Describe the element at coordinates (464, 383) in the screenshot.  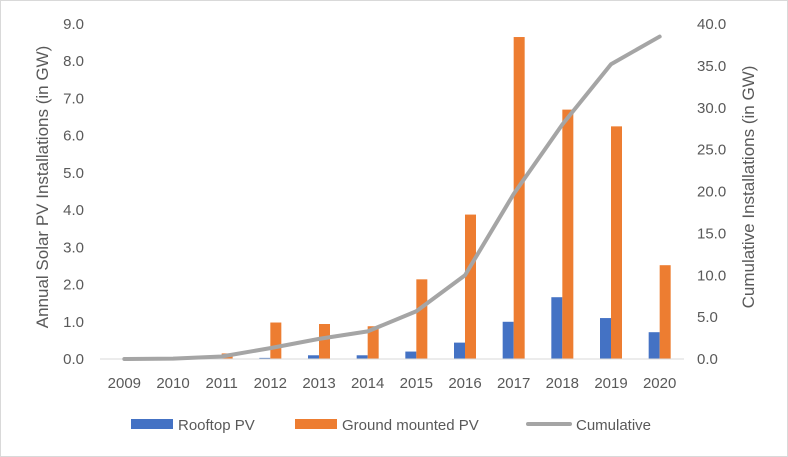
I see `x-tick-label-2016: 2016` at that location.